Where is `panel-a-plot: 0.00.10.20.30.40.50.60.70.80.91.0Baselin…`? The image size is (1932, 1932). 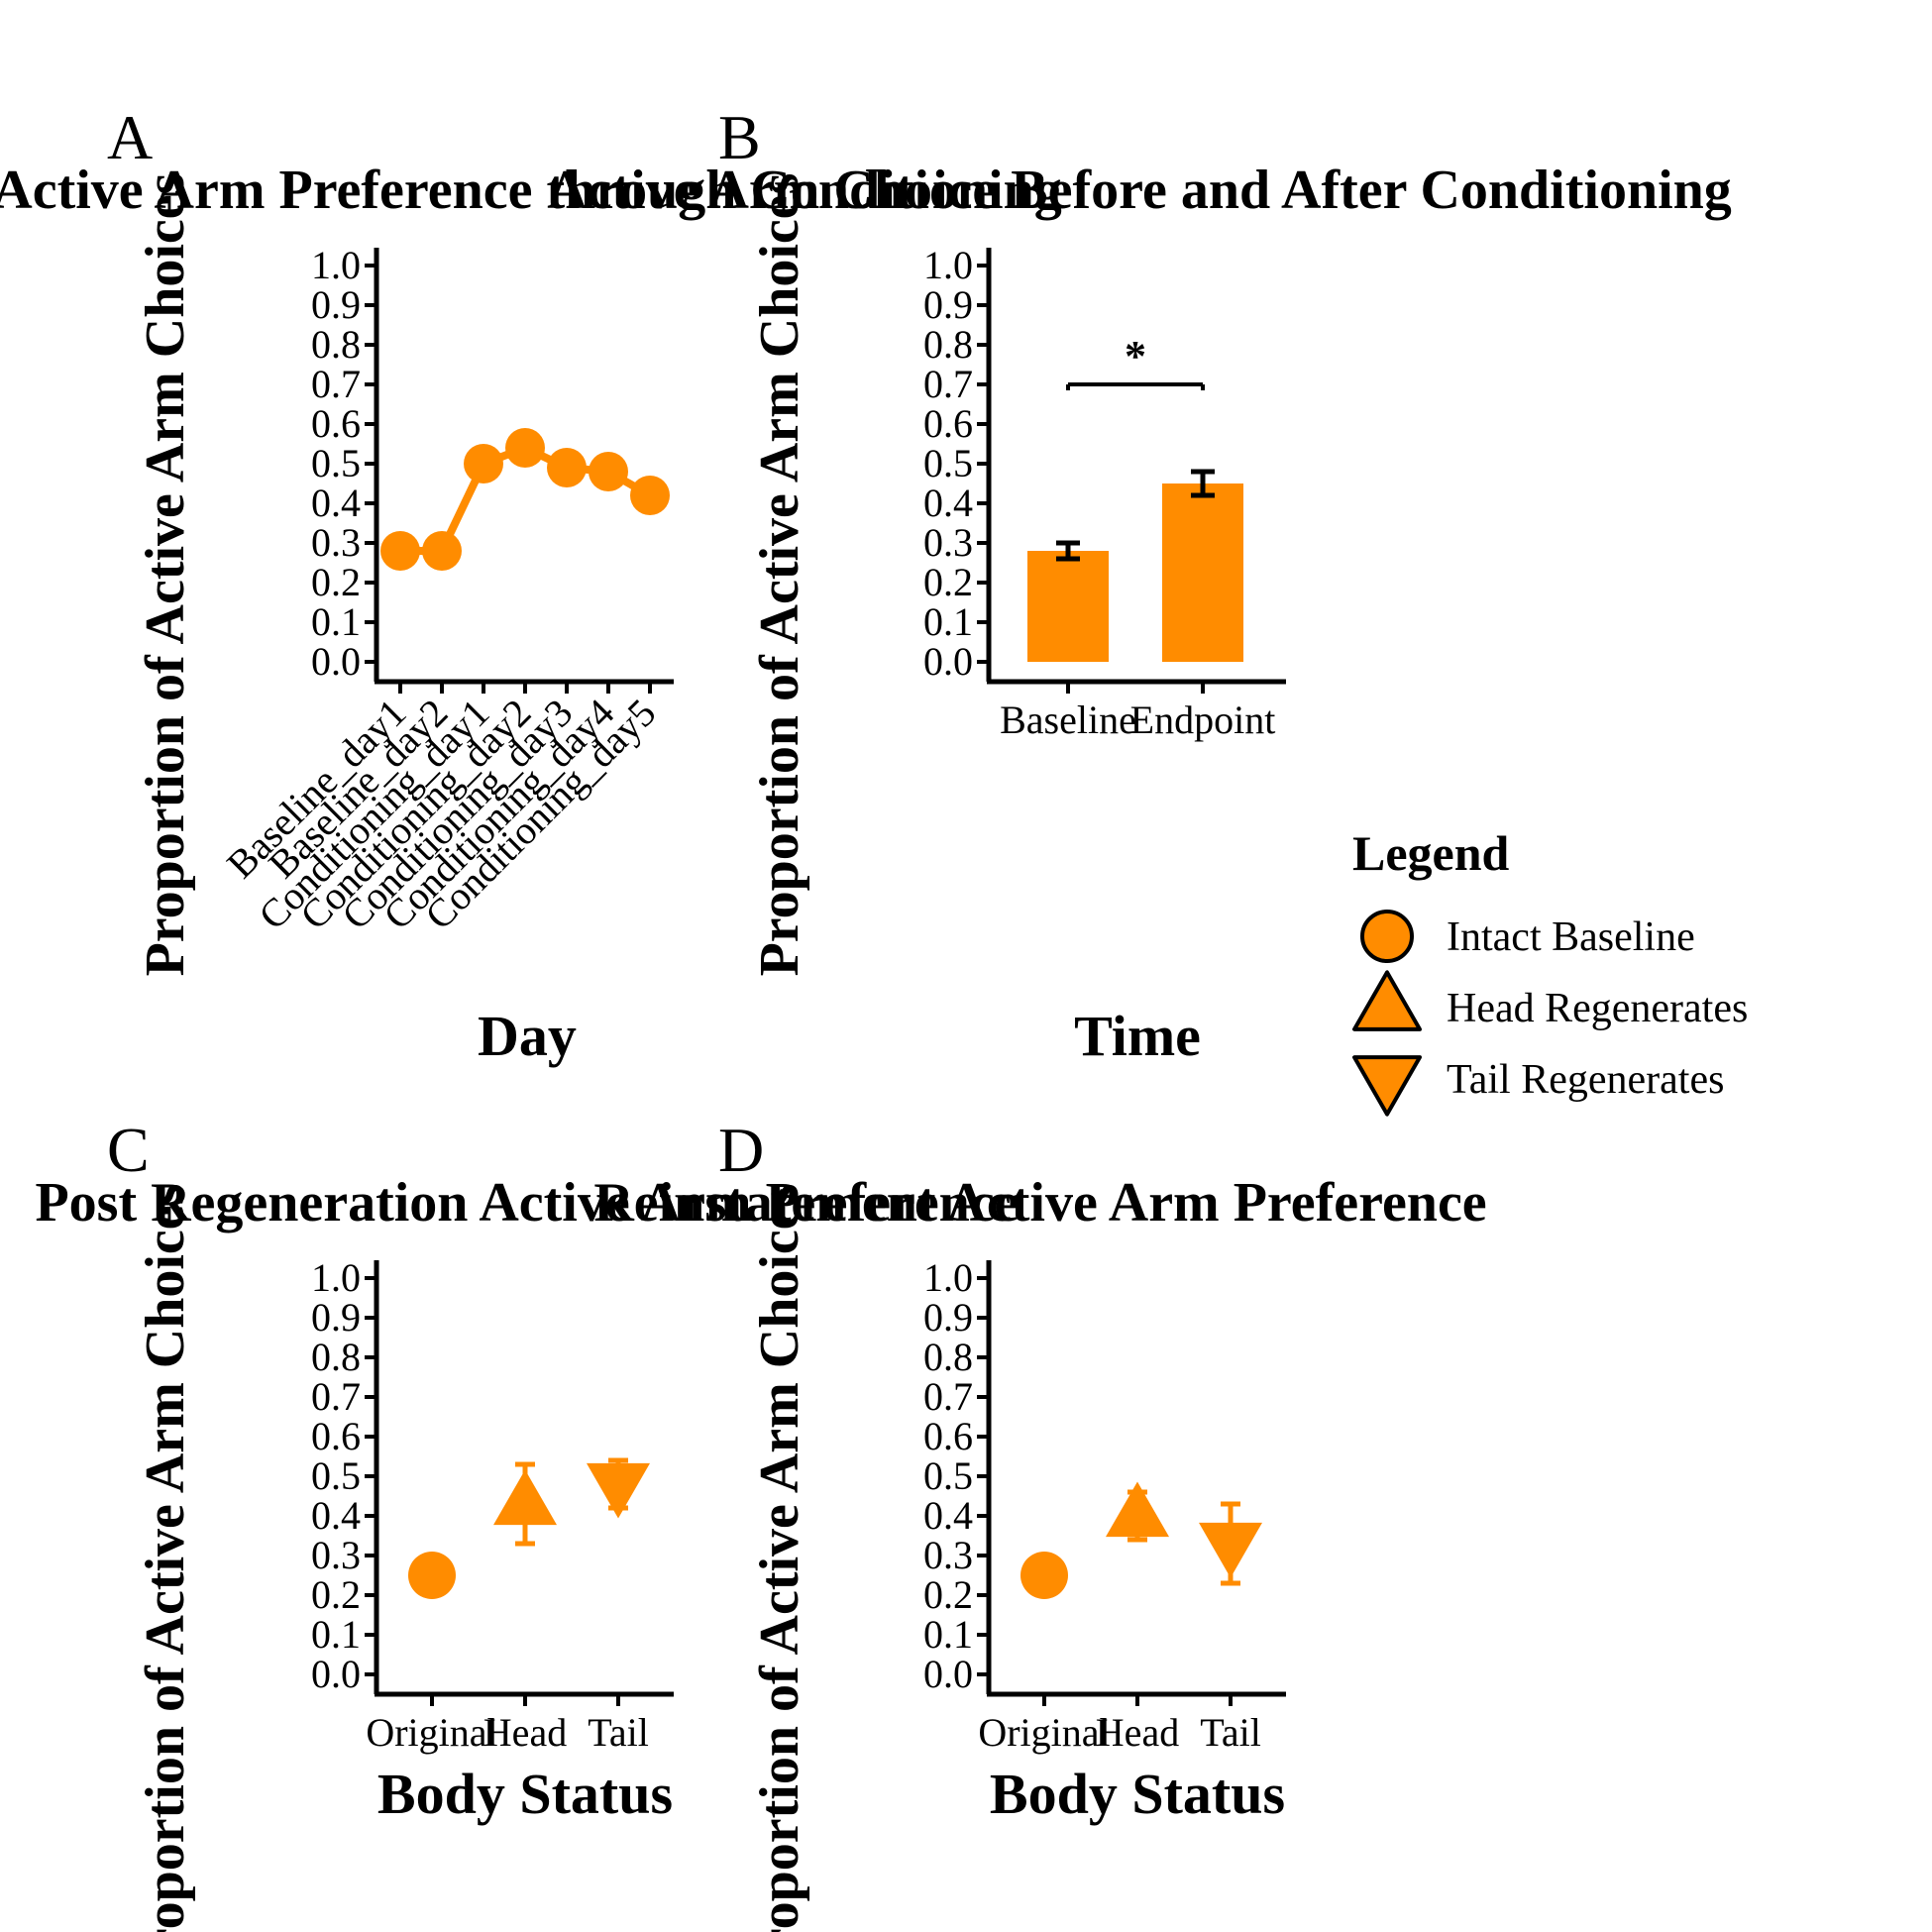
panel-a-plot: 0.00.10.20.30.40.50.60.70.80.91.0Baselin… is located at coordinates (446, 590).